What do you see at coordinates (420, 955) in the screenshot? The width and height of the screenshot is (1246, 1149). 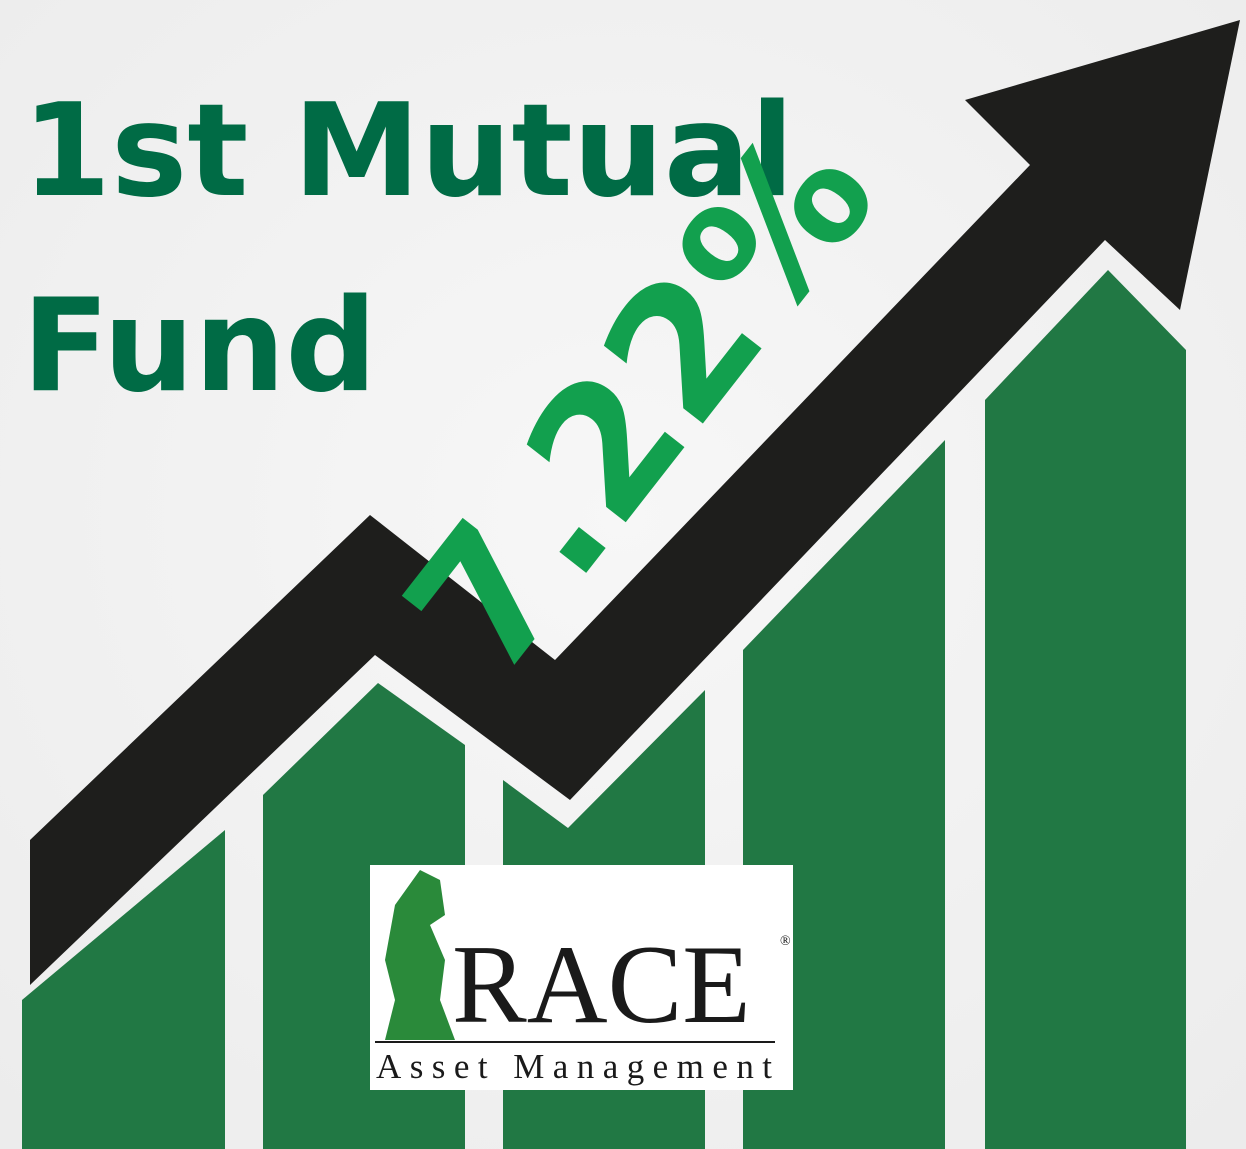 I see `knight-icon` at bounding box center [420, 955].